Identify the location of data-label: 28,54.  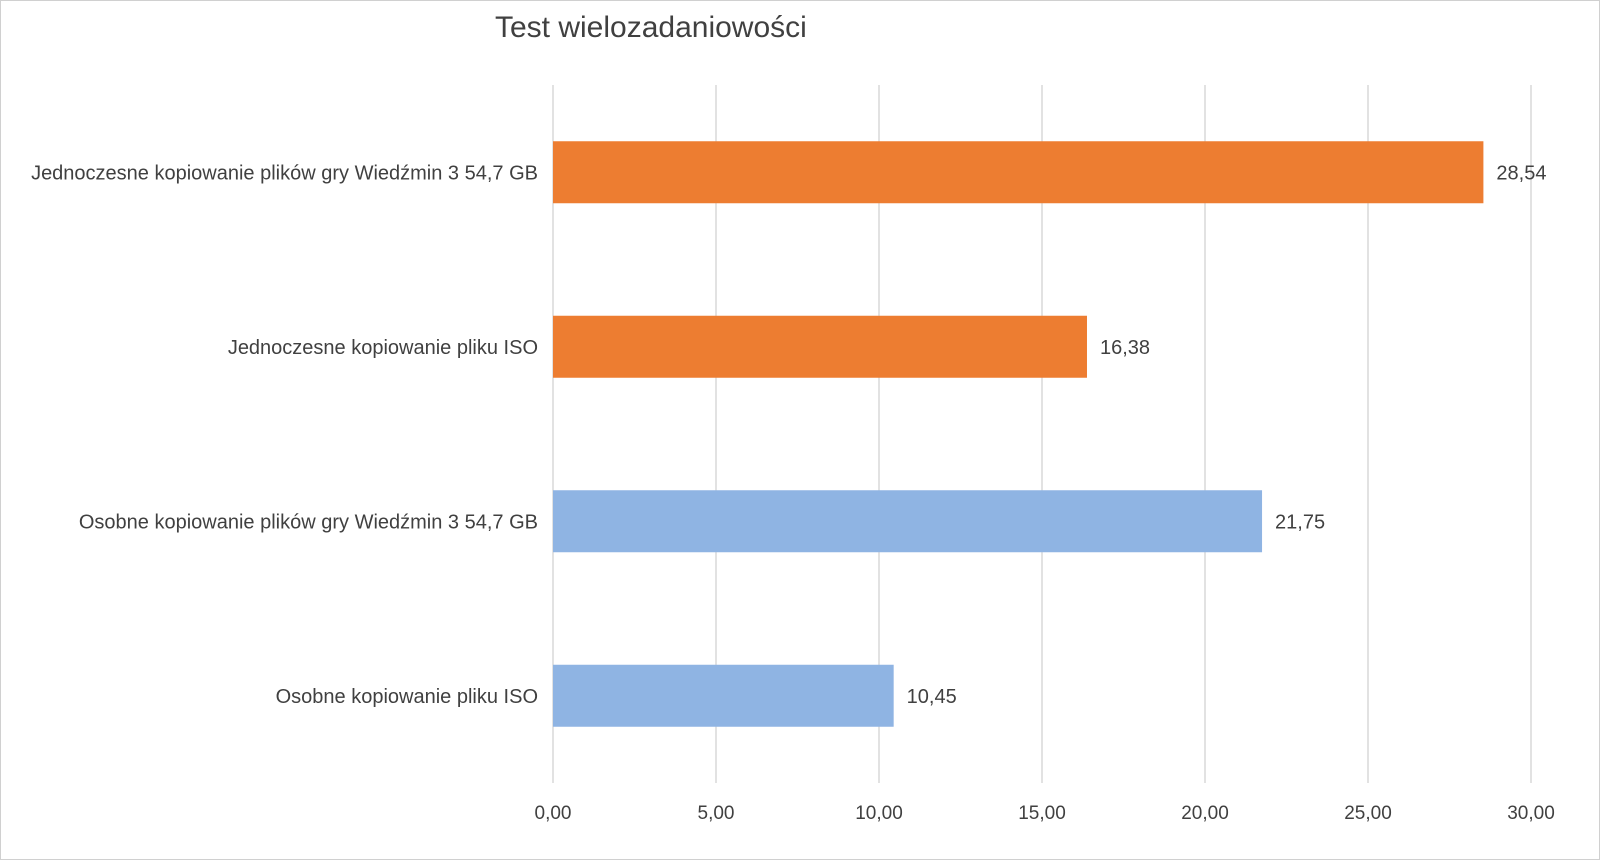
(1521, 173).